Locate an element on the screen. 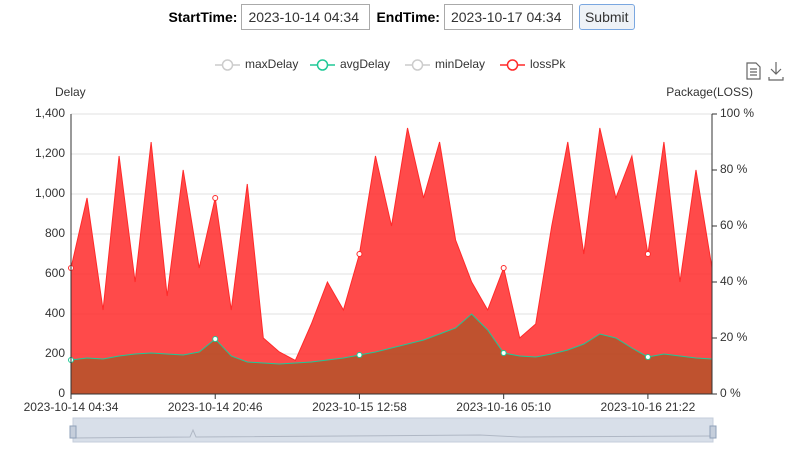 This screenshot has height=464, width=803. y2-tick-label: 20 % is located at coordinates (734, 337).